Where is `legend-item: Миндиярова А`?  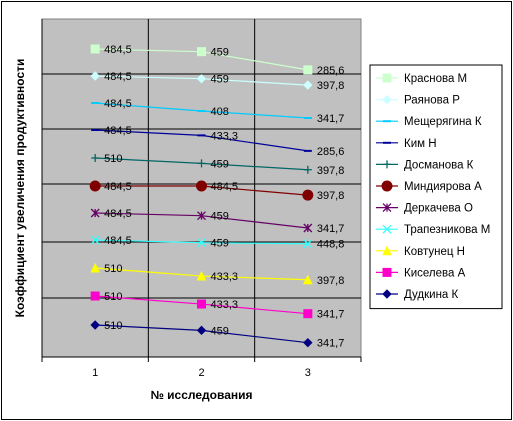 legend-item: Миндиярова А is located at coordinates (429, 186).